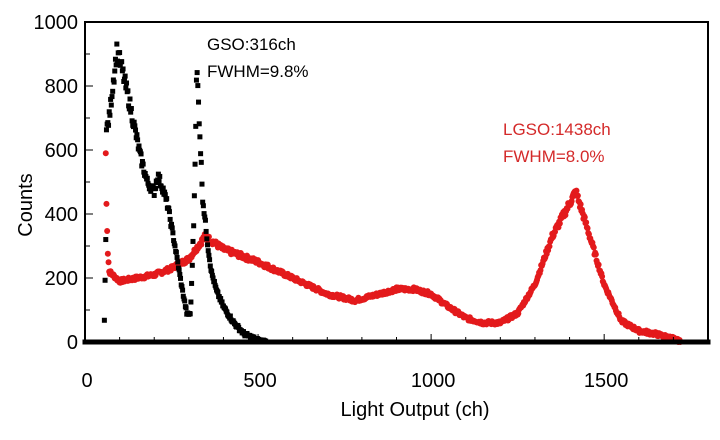  What do you see at coordinates (26, 204) in the screenshot?
I see `y-axis-label: Counts` at bounding box center [26, 204].